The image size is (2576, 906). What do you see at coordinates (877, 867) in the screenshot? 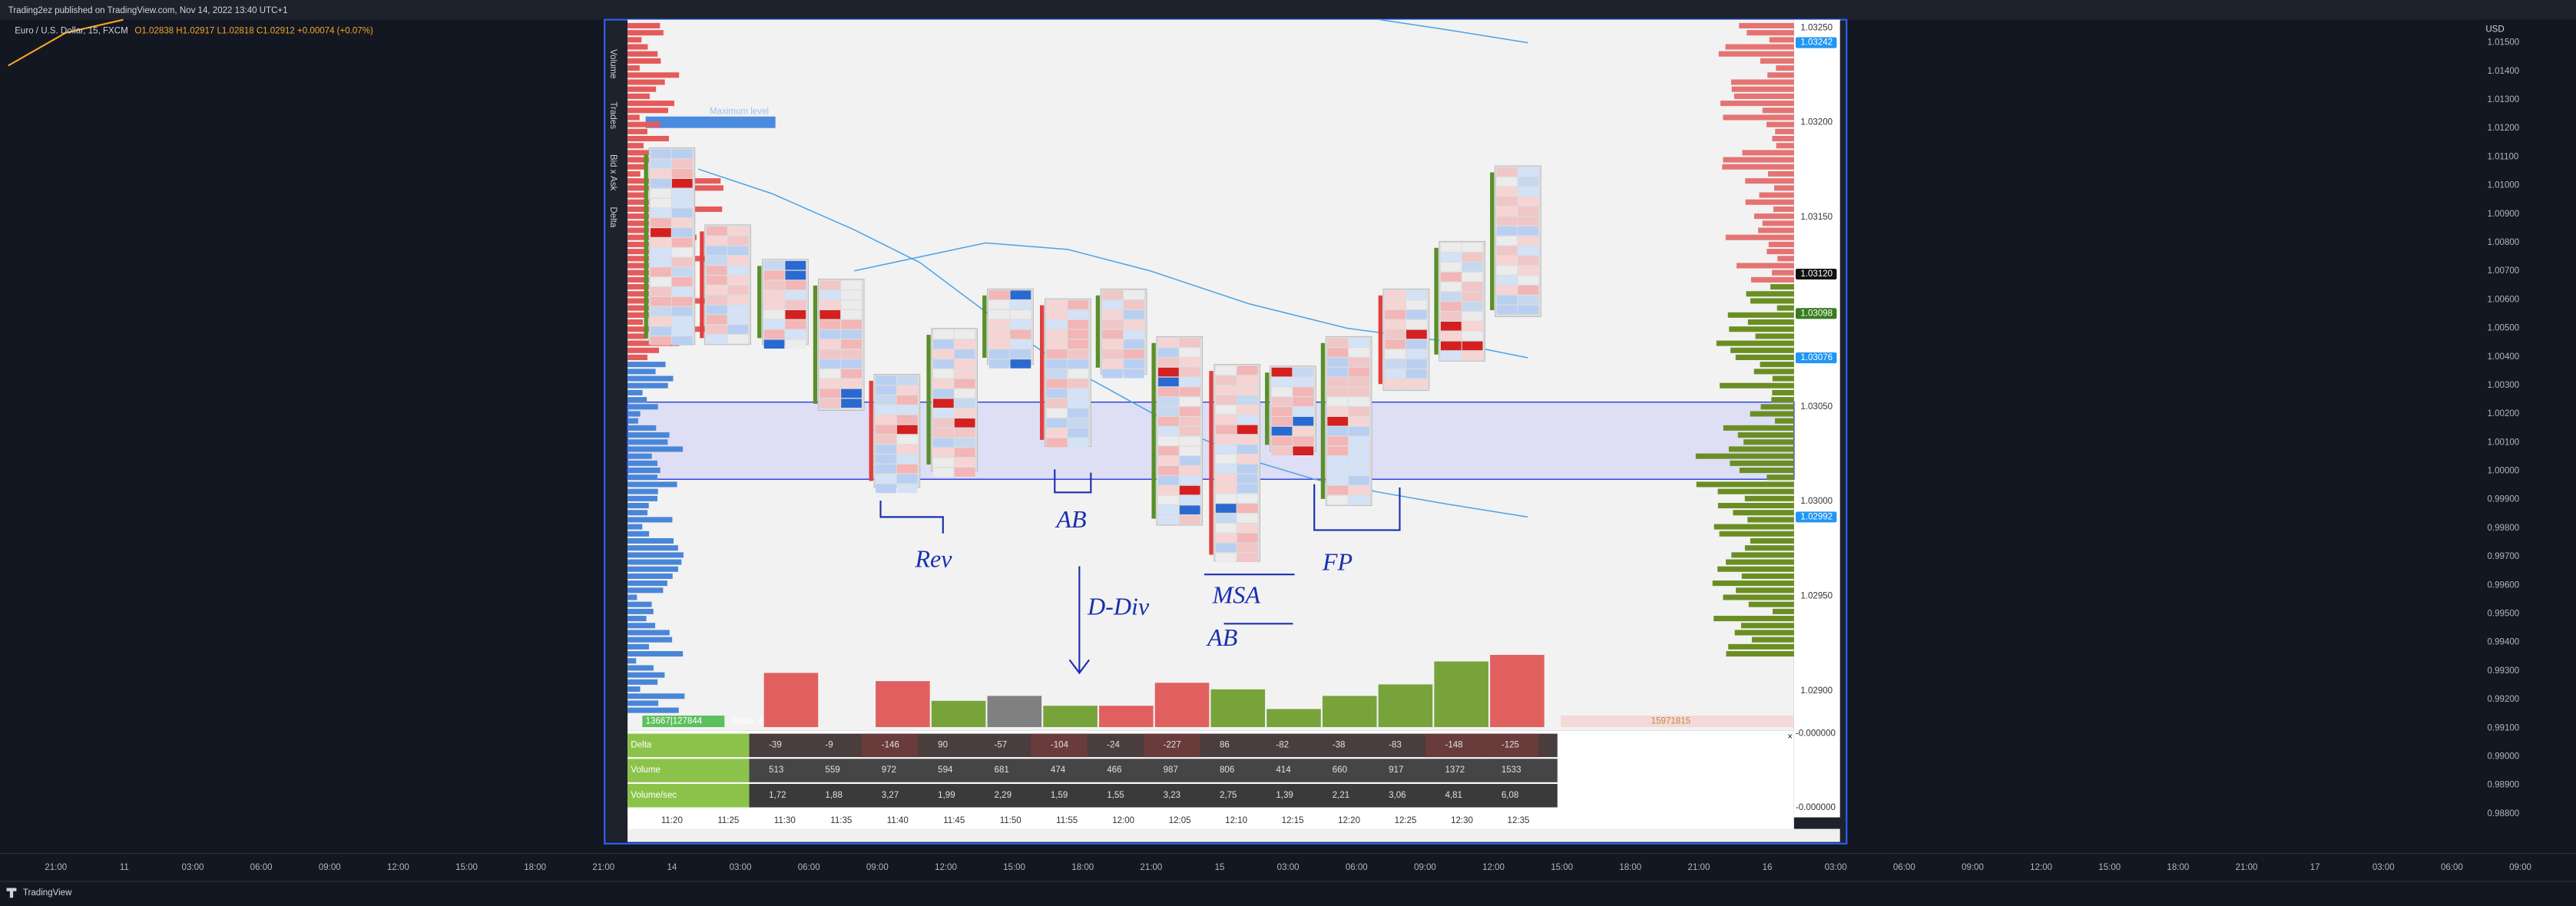
I see `time-label: 09:00` at bounding box center [877, 867].